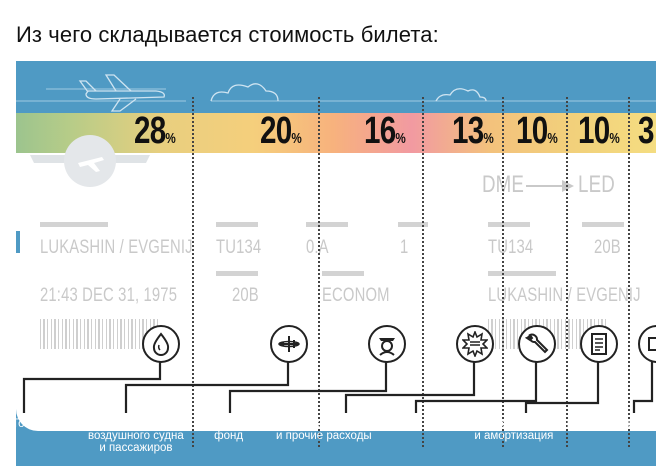  What do you see at coordinates (596, 184) in the screenshot?
I see `route-to: LED` at bounding box center [596, 184].